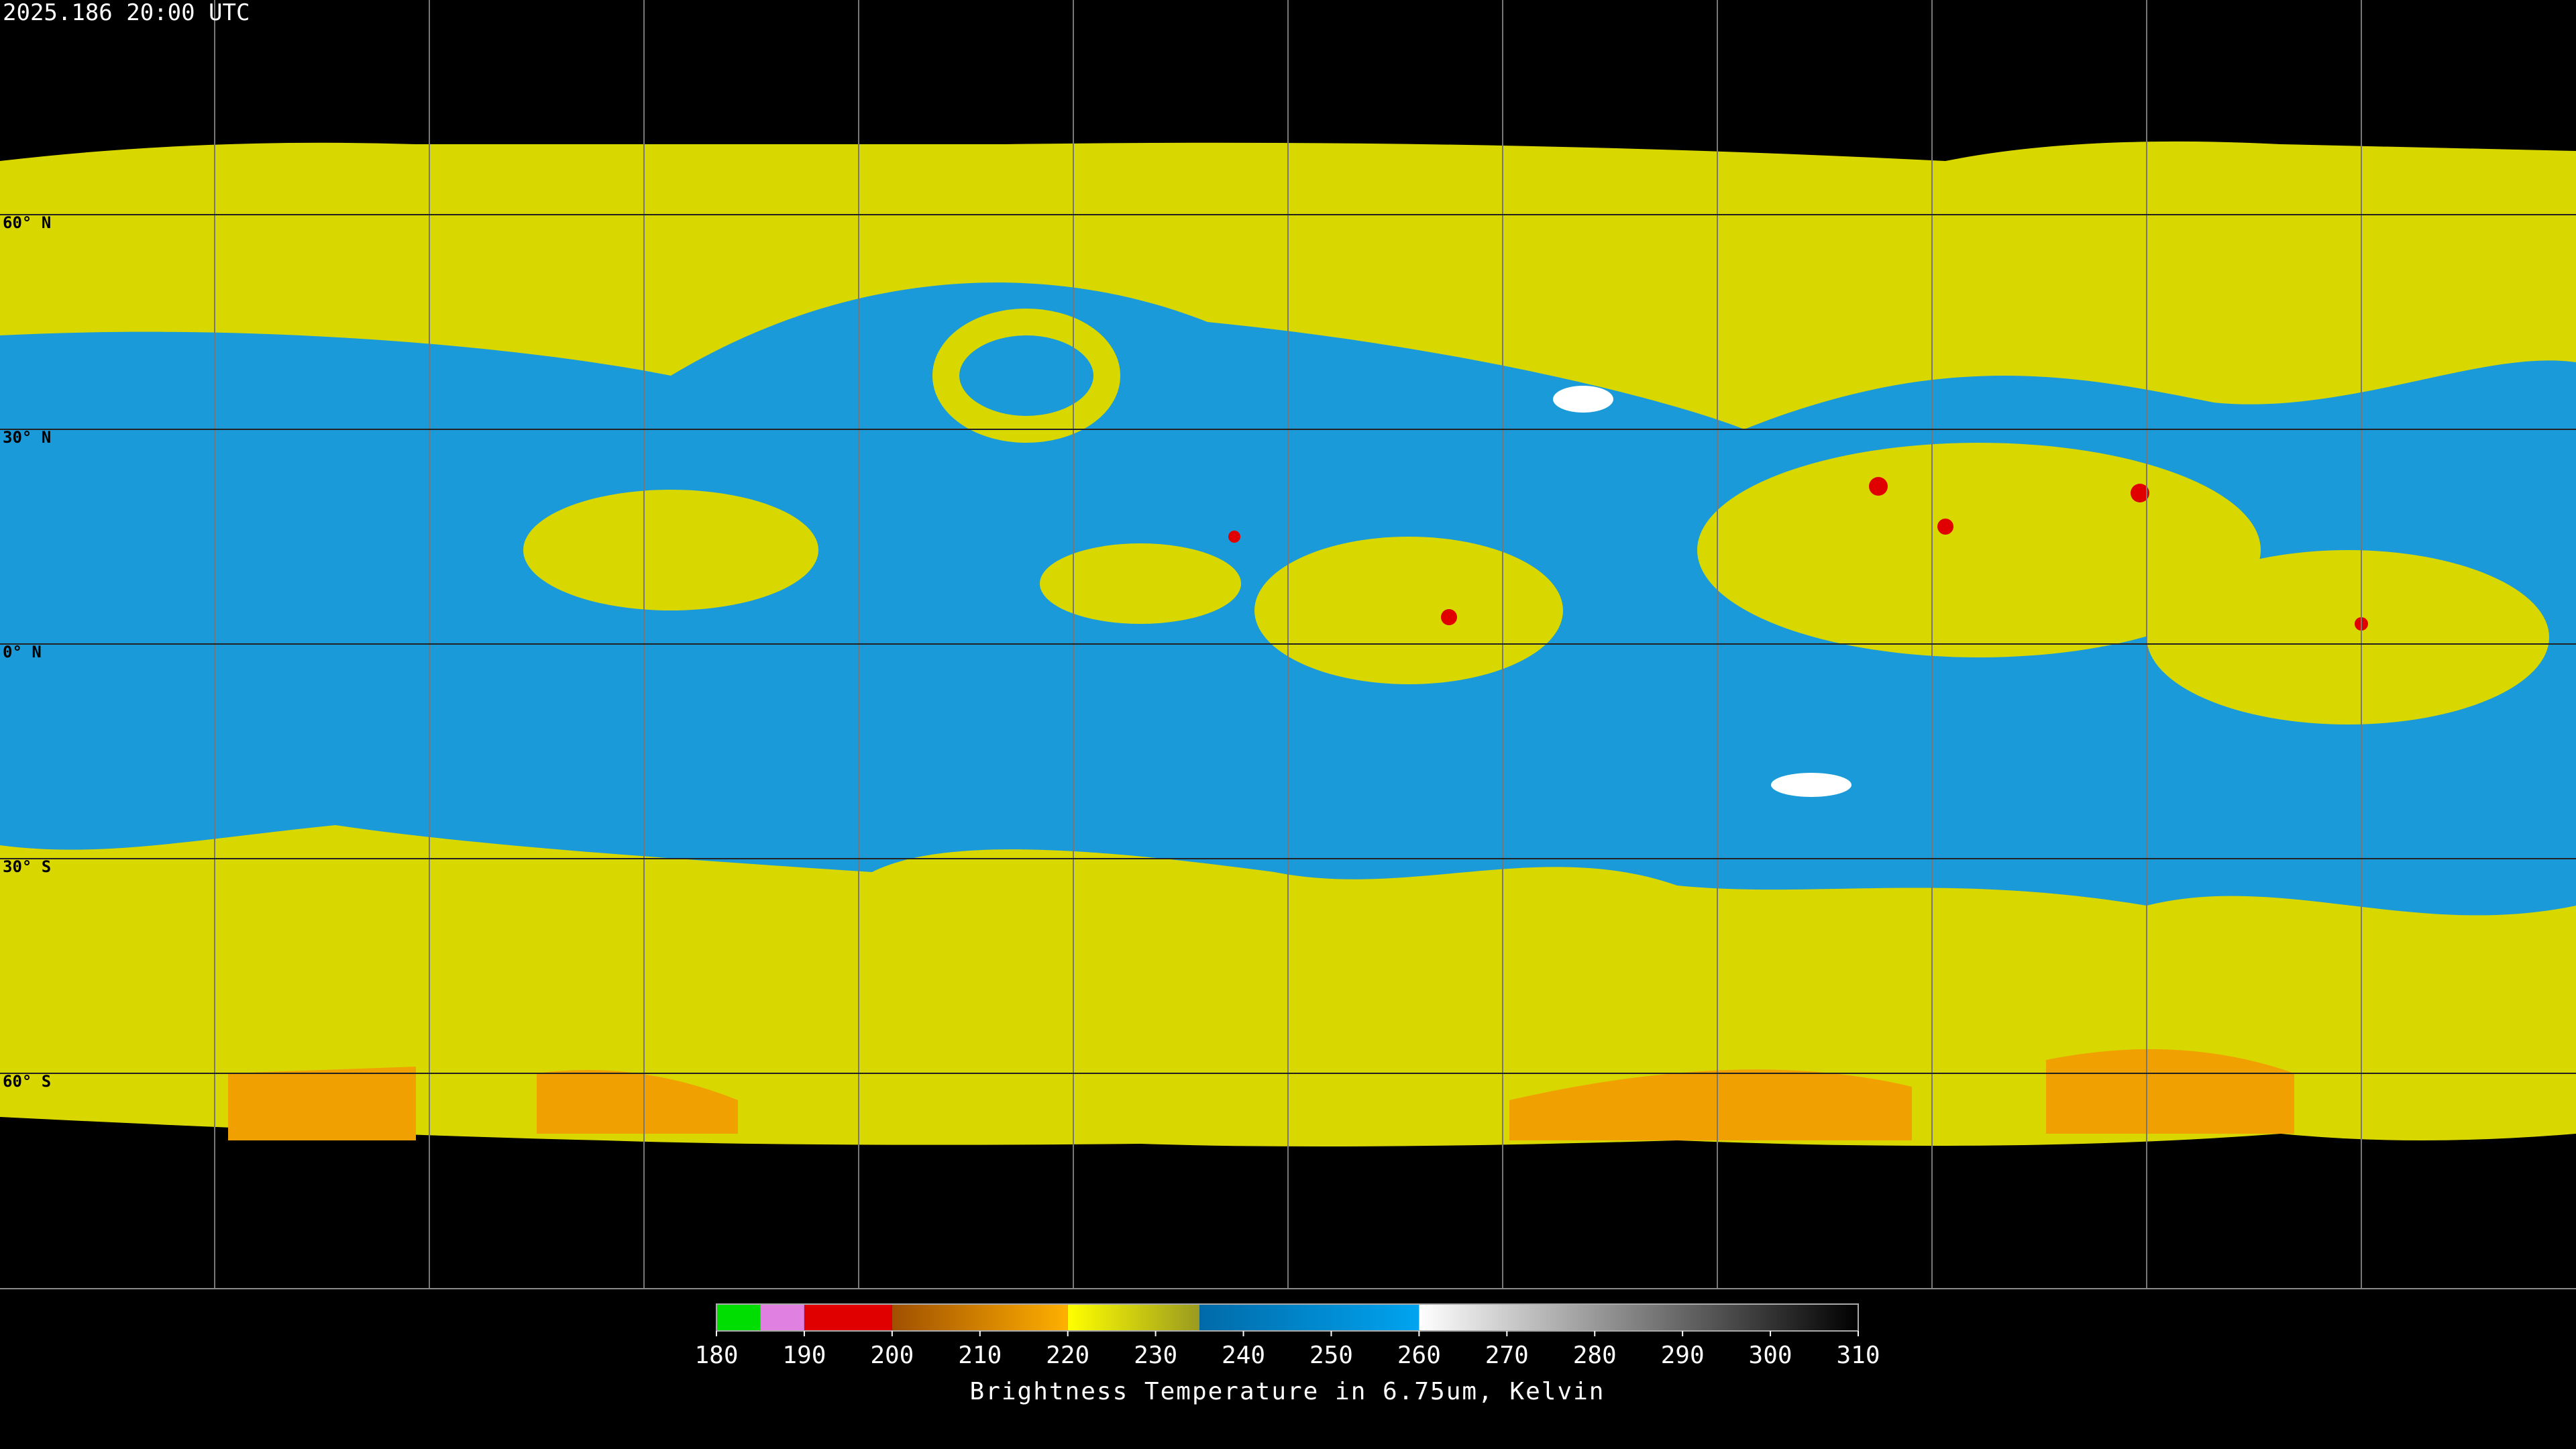 This screenshot has width=2576, height=1449. I want to click on colorbar-tick-label: 280, so click(1595, 1355).